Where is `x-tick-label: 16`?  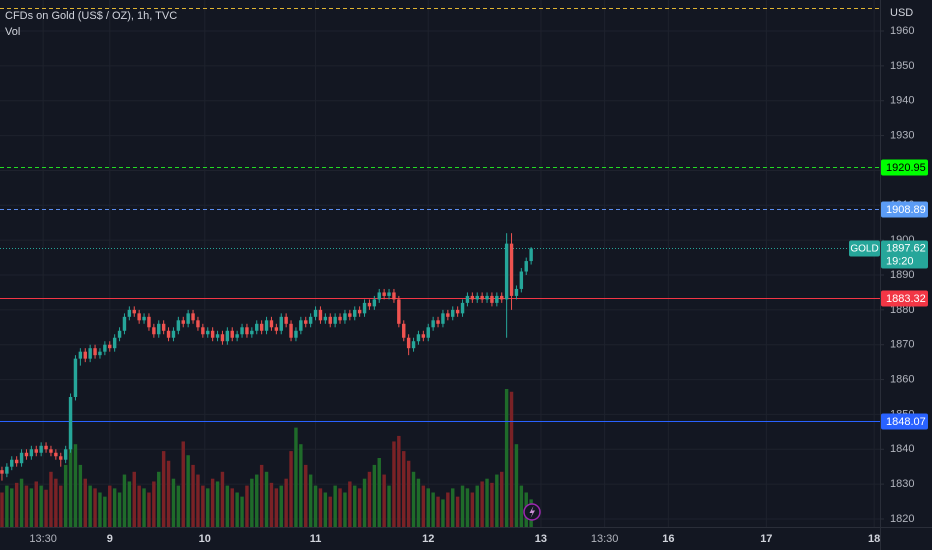
x-tick-label: 16 is located at coordinates (668, 539).